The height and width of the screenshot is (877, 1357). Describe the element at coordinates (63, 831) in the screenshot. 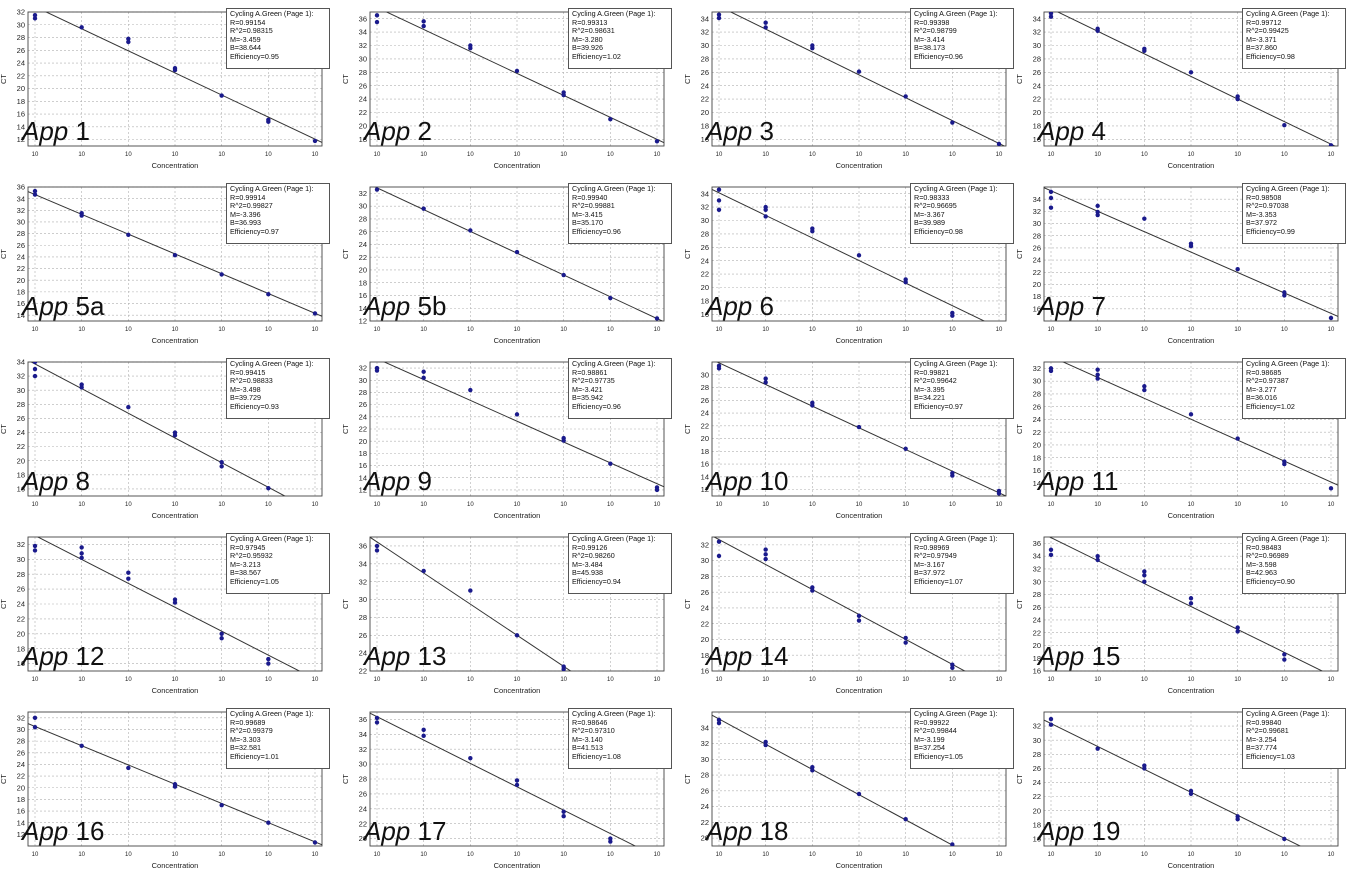

I see `app-label: App 16` at that location.